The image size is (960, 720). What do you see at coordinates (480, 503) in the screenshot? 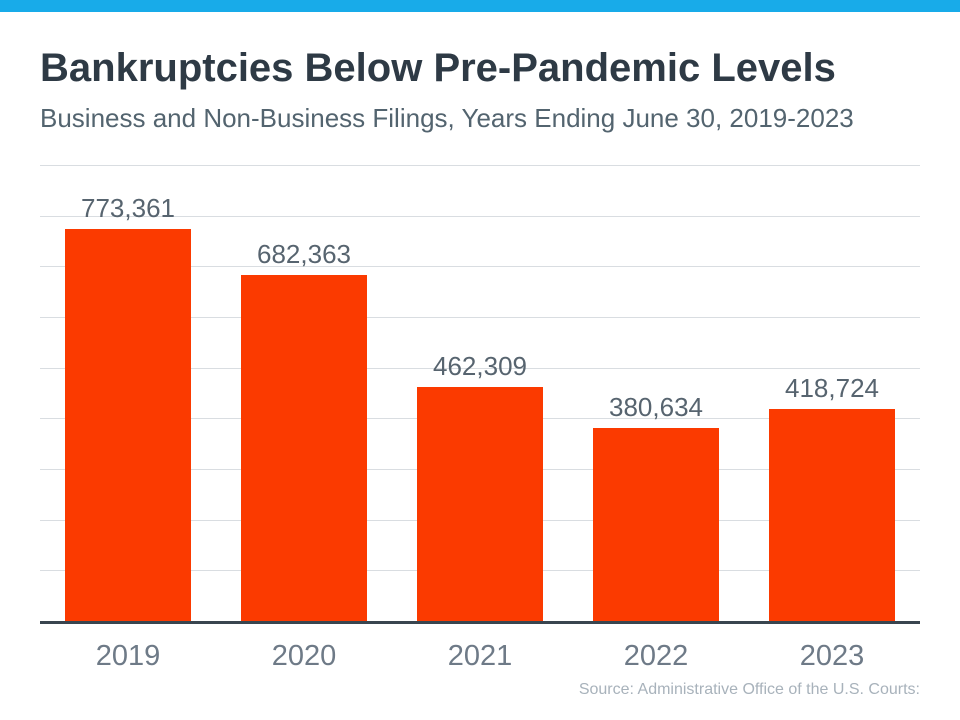
I see `bar-2021` at bounding box center [480, 503].